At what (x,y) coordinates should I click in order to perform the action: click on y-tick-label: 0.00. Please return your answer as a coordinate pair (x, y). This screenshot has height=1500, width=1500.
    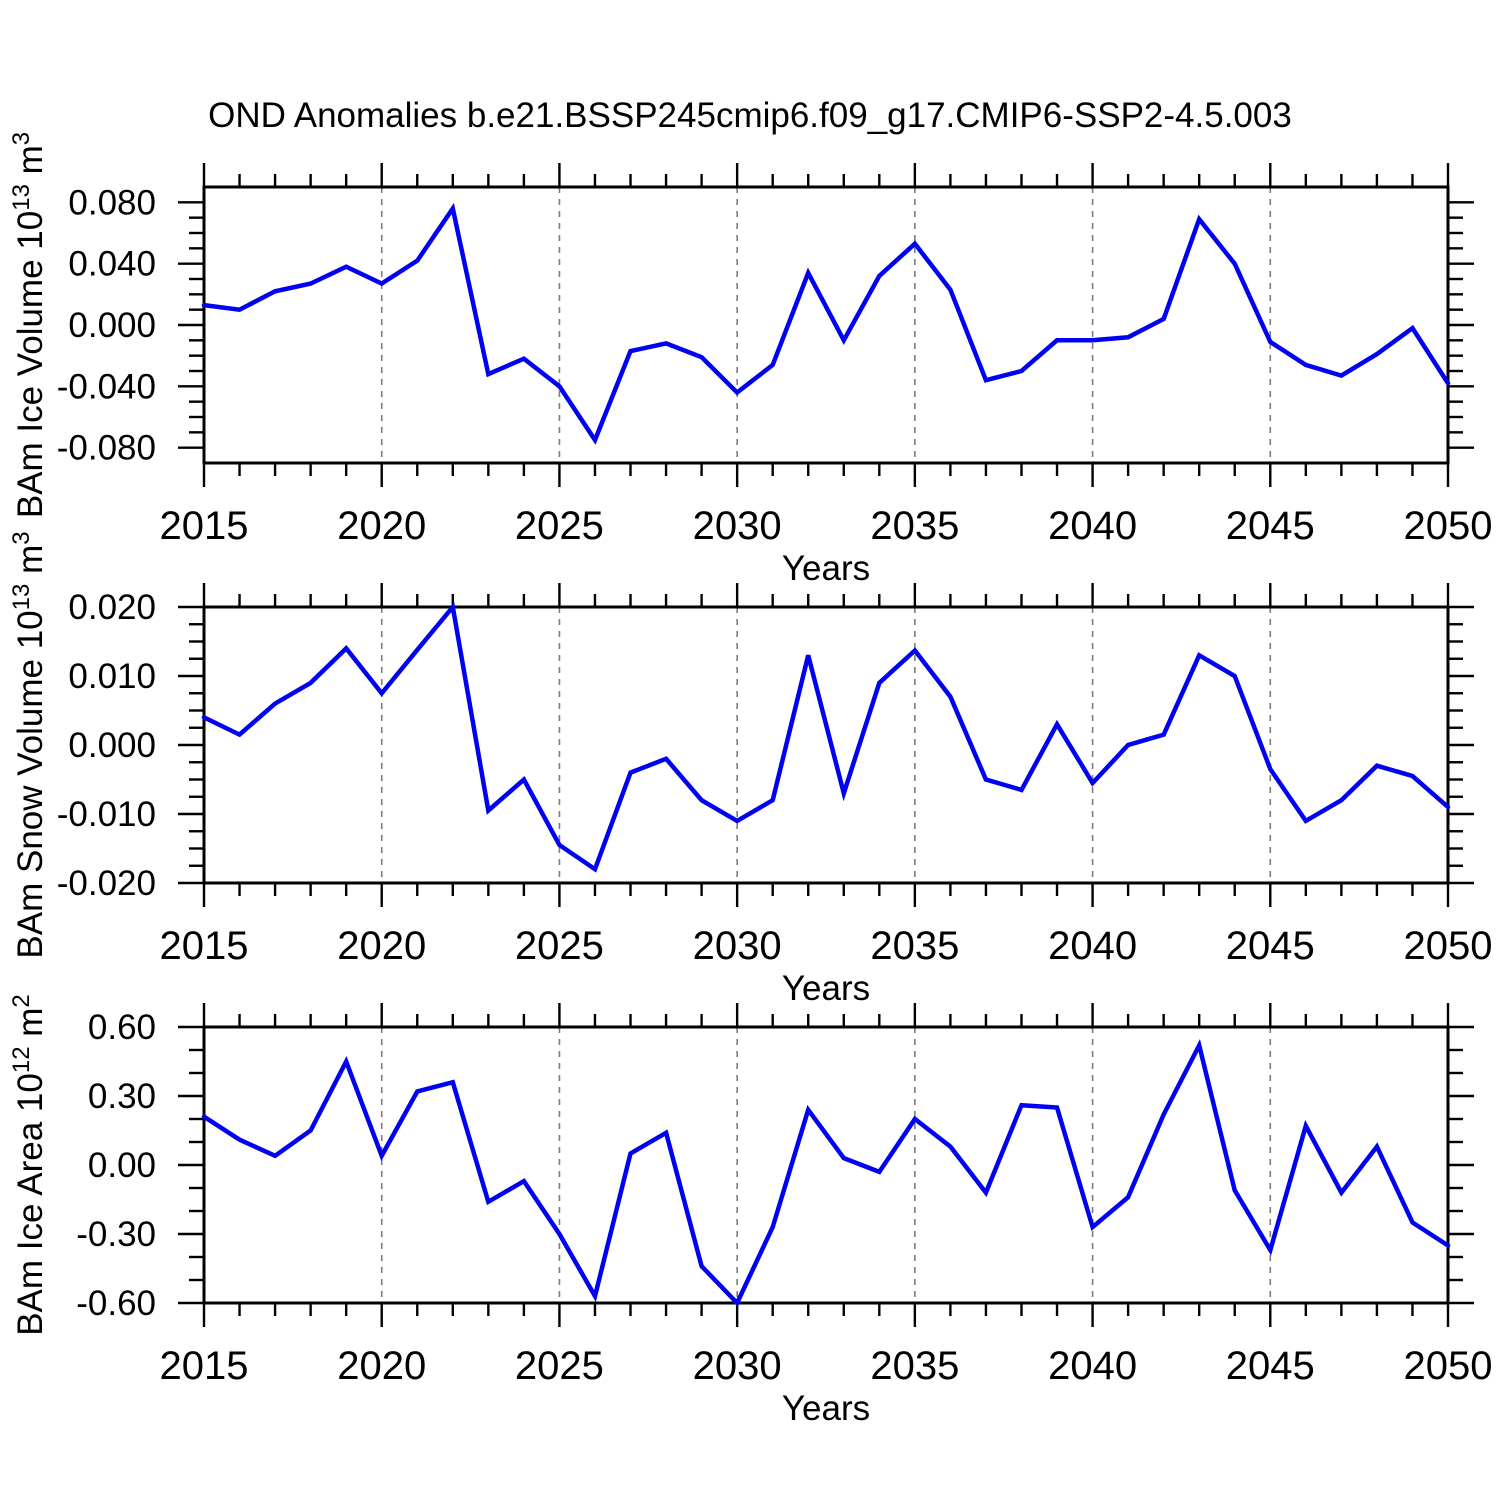
    Looking at the image, I should click on (122, 1165).